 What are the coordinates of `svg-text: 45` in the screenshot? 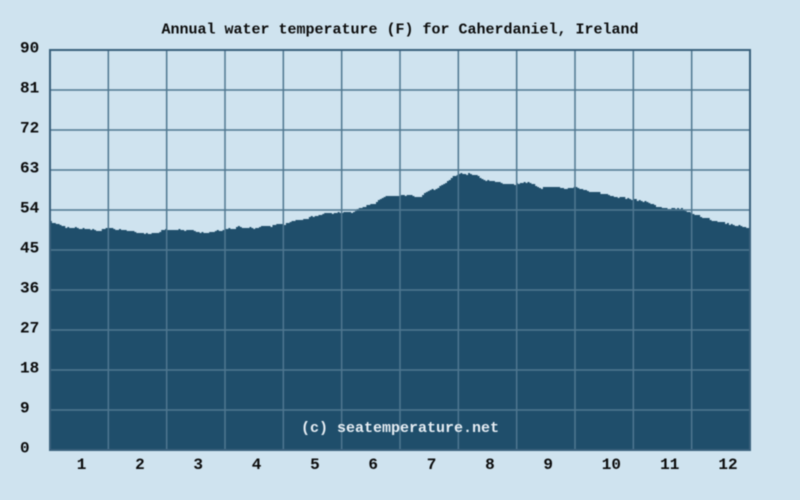 It's located at (29, 249).